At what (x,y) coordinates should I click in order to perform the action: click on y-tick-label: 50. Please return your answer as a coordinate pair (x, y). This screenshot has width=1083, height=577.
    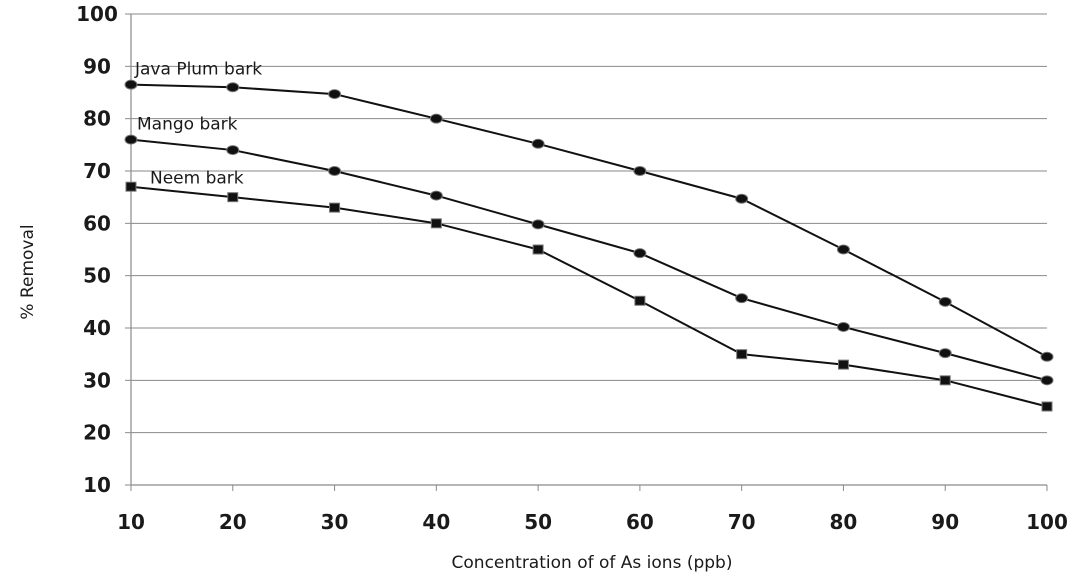
    Looking at the image, I should click on (97, 276).